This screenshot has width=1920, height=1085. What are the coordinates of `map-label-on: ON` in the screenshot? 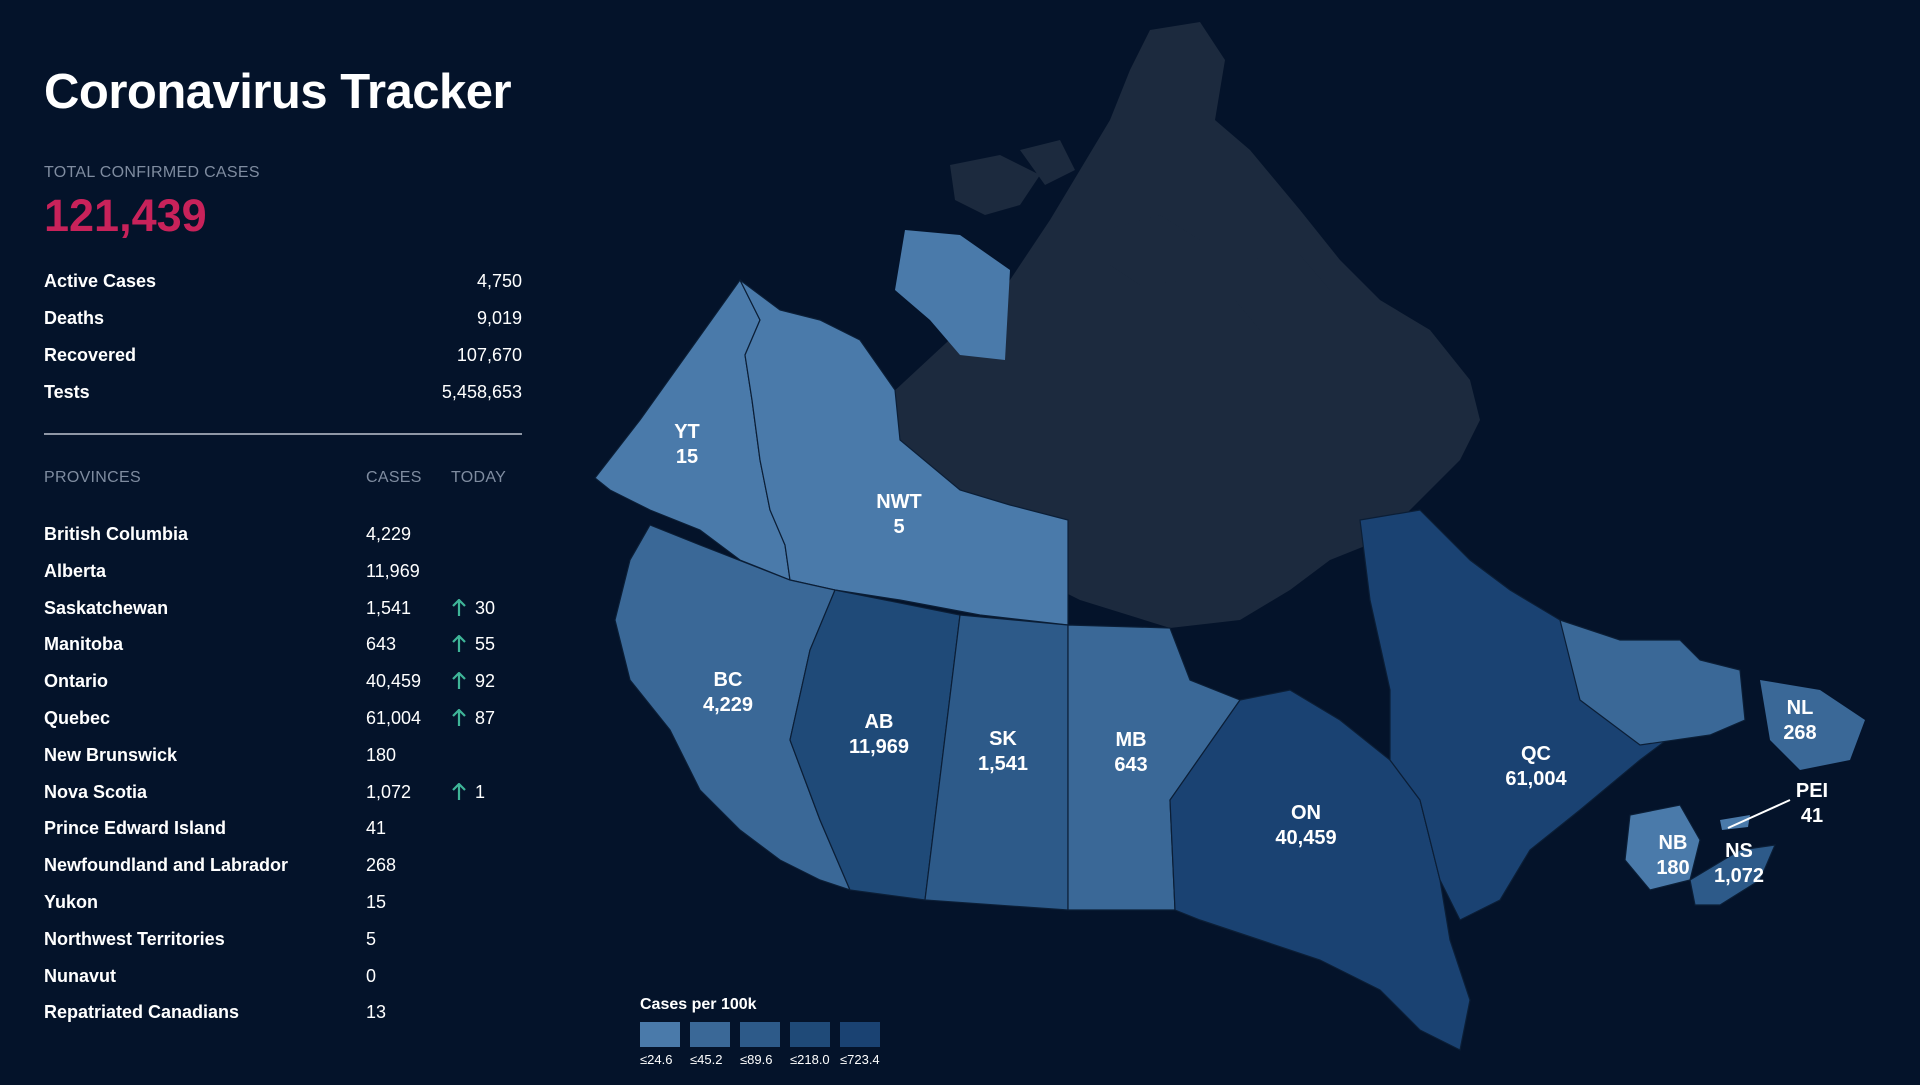 It's located at (1306, 813).